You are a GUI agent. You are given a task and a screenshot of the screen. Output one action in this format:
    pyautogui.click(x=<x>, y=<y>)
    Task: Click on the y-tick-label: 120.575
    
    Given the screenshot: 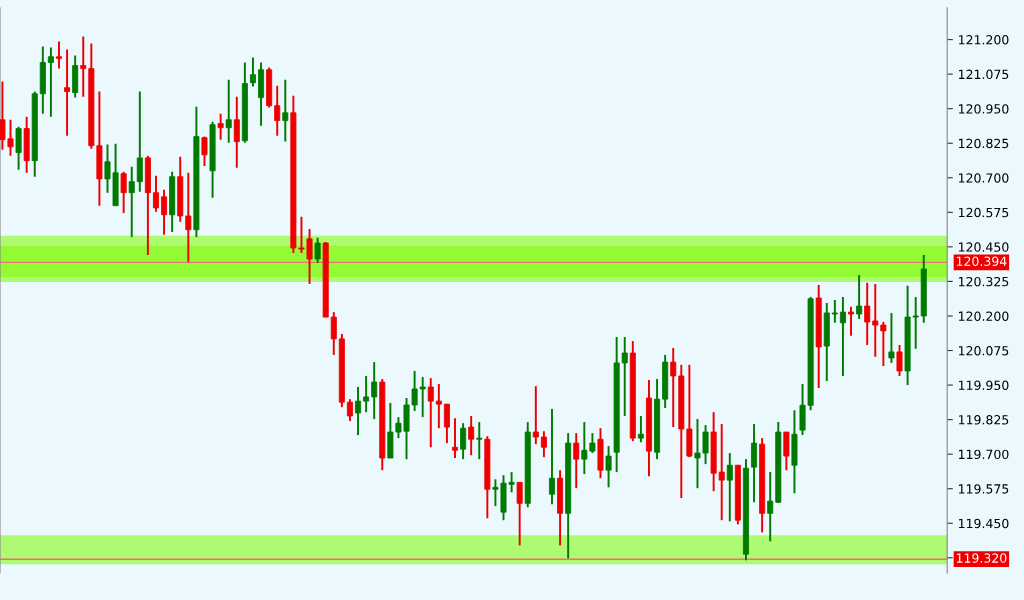 What is the action you would take?
    pyautogui.click(x=983, y=212)
    